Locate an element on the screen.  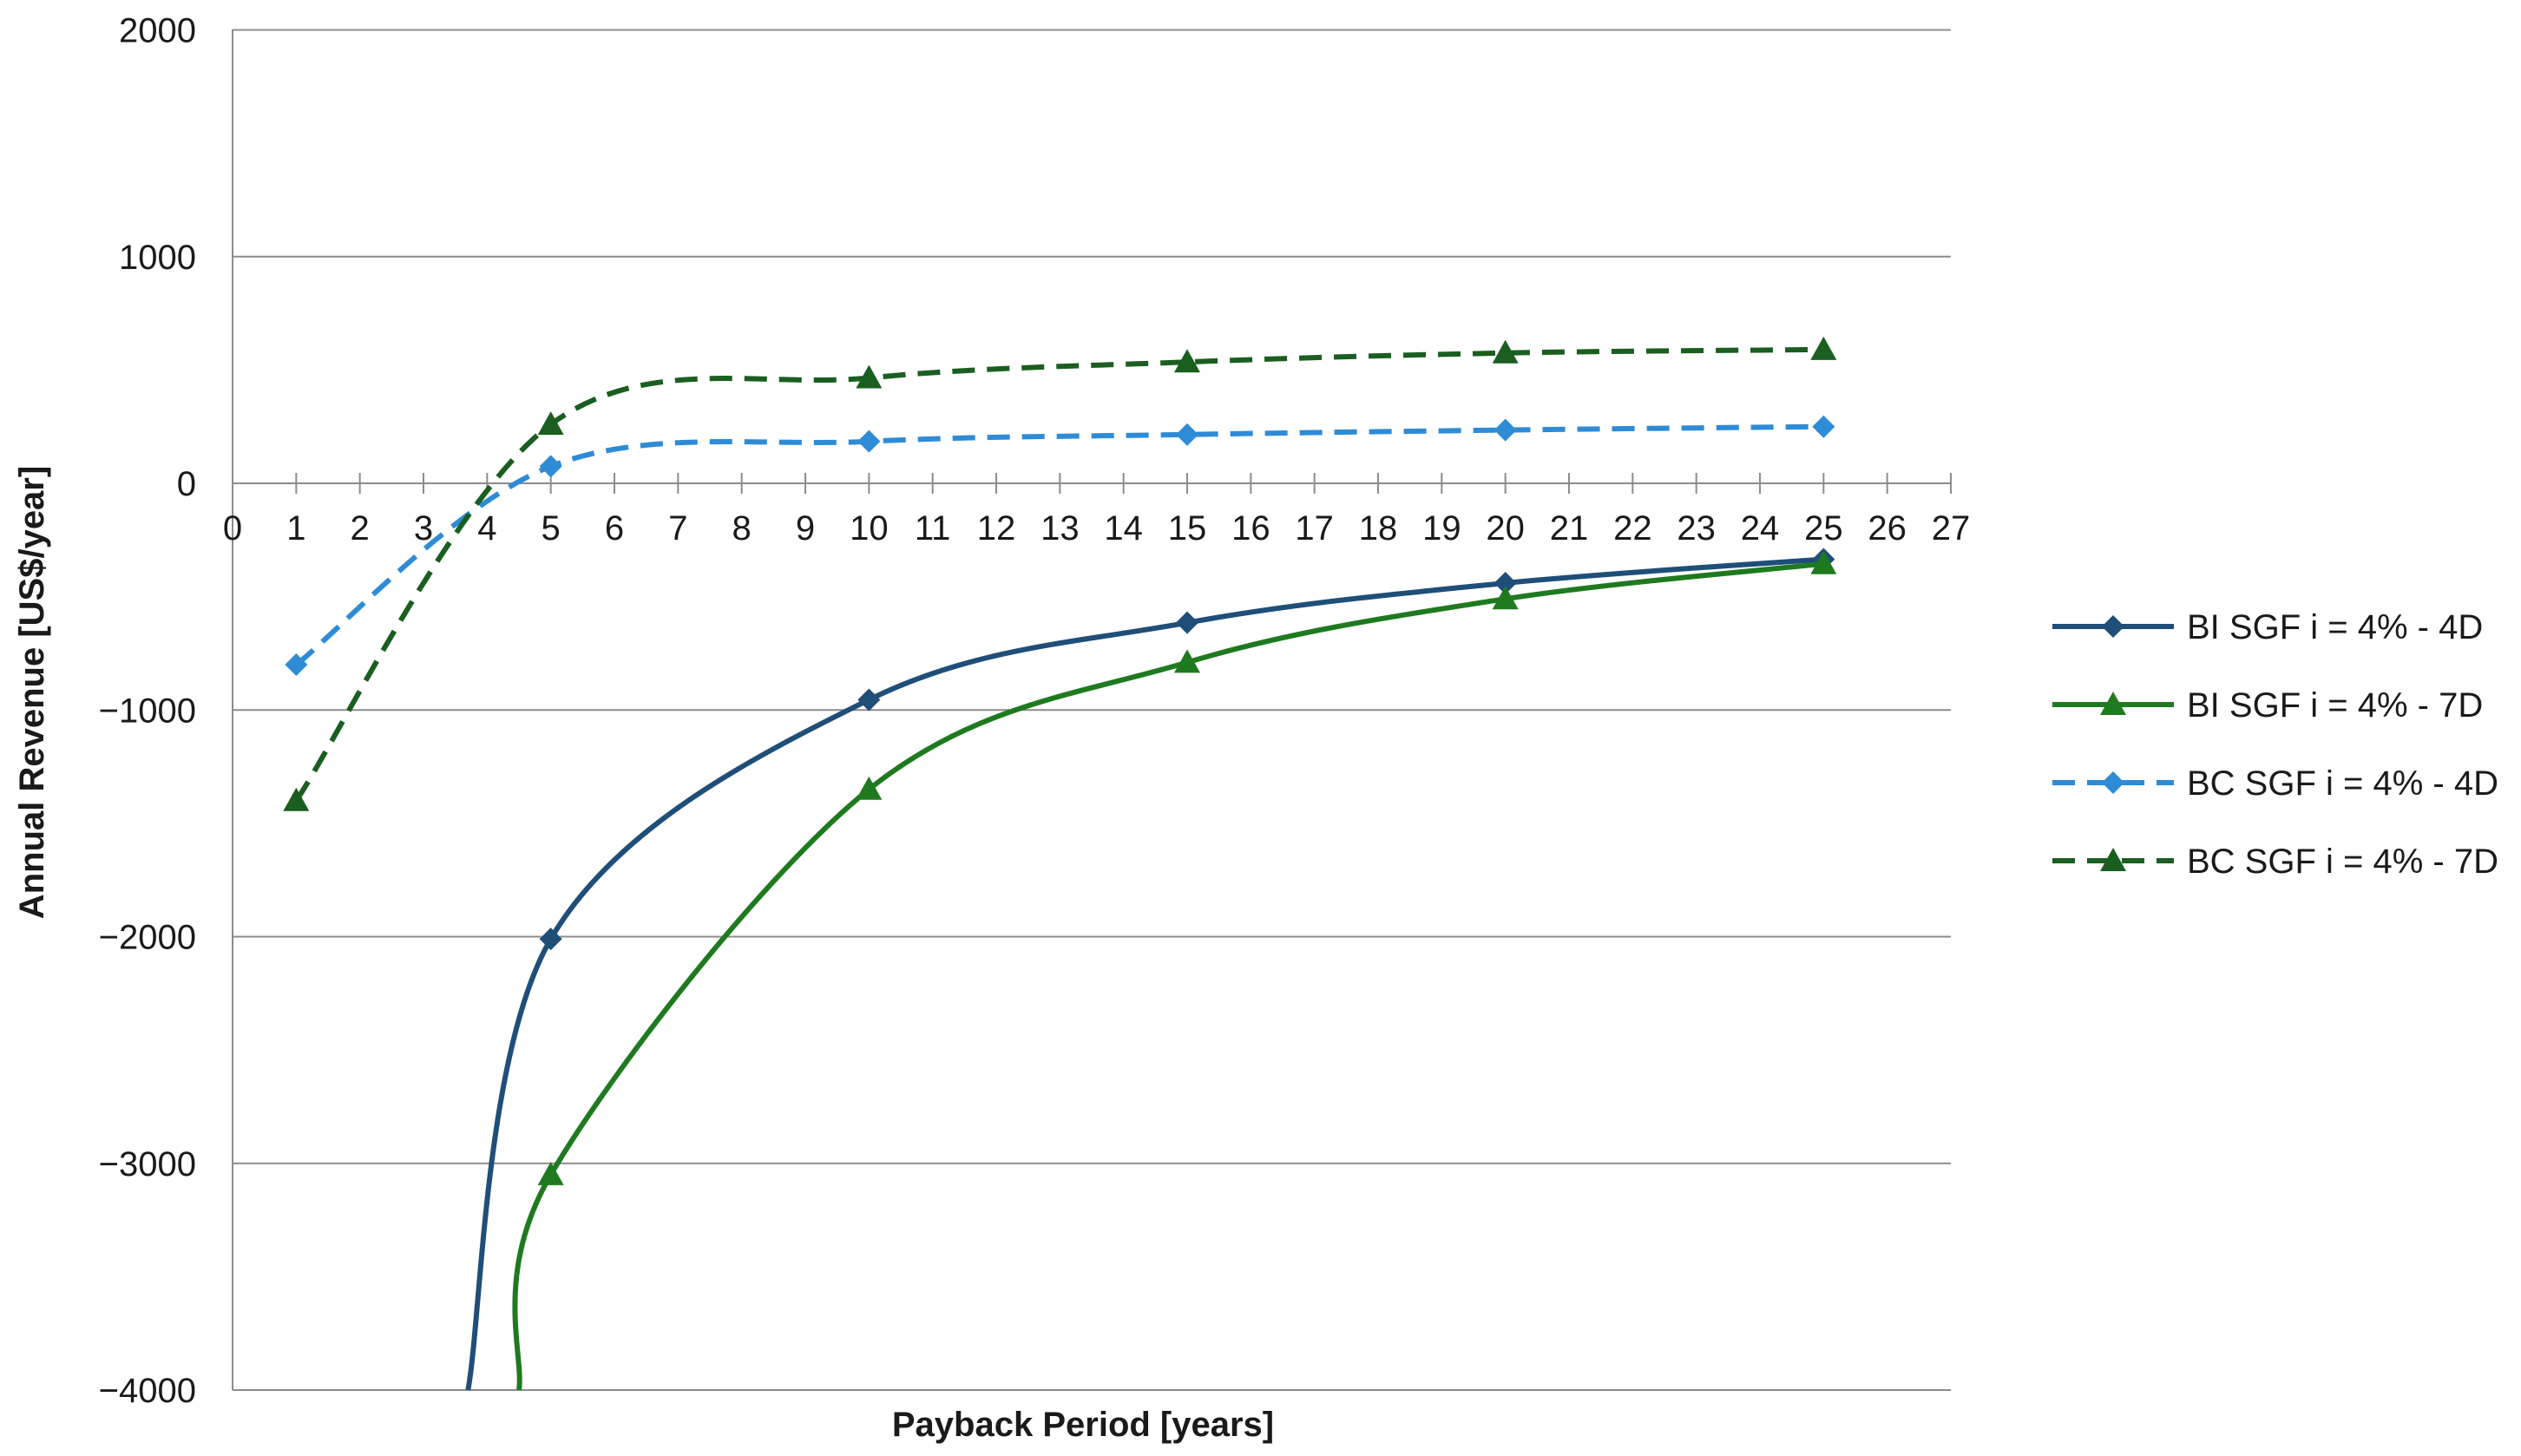
x-tick-label: 13 is located at coordinates (1060, 528).